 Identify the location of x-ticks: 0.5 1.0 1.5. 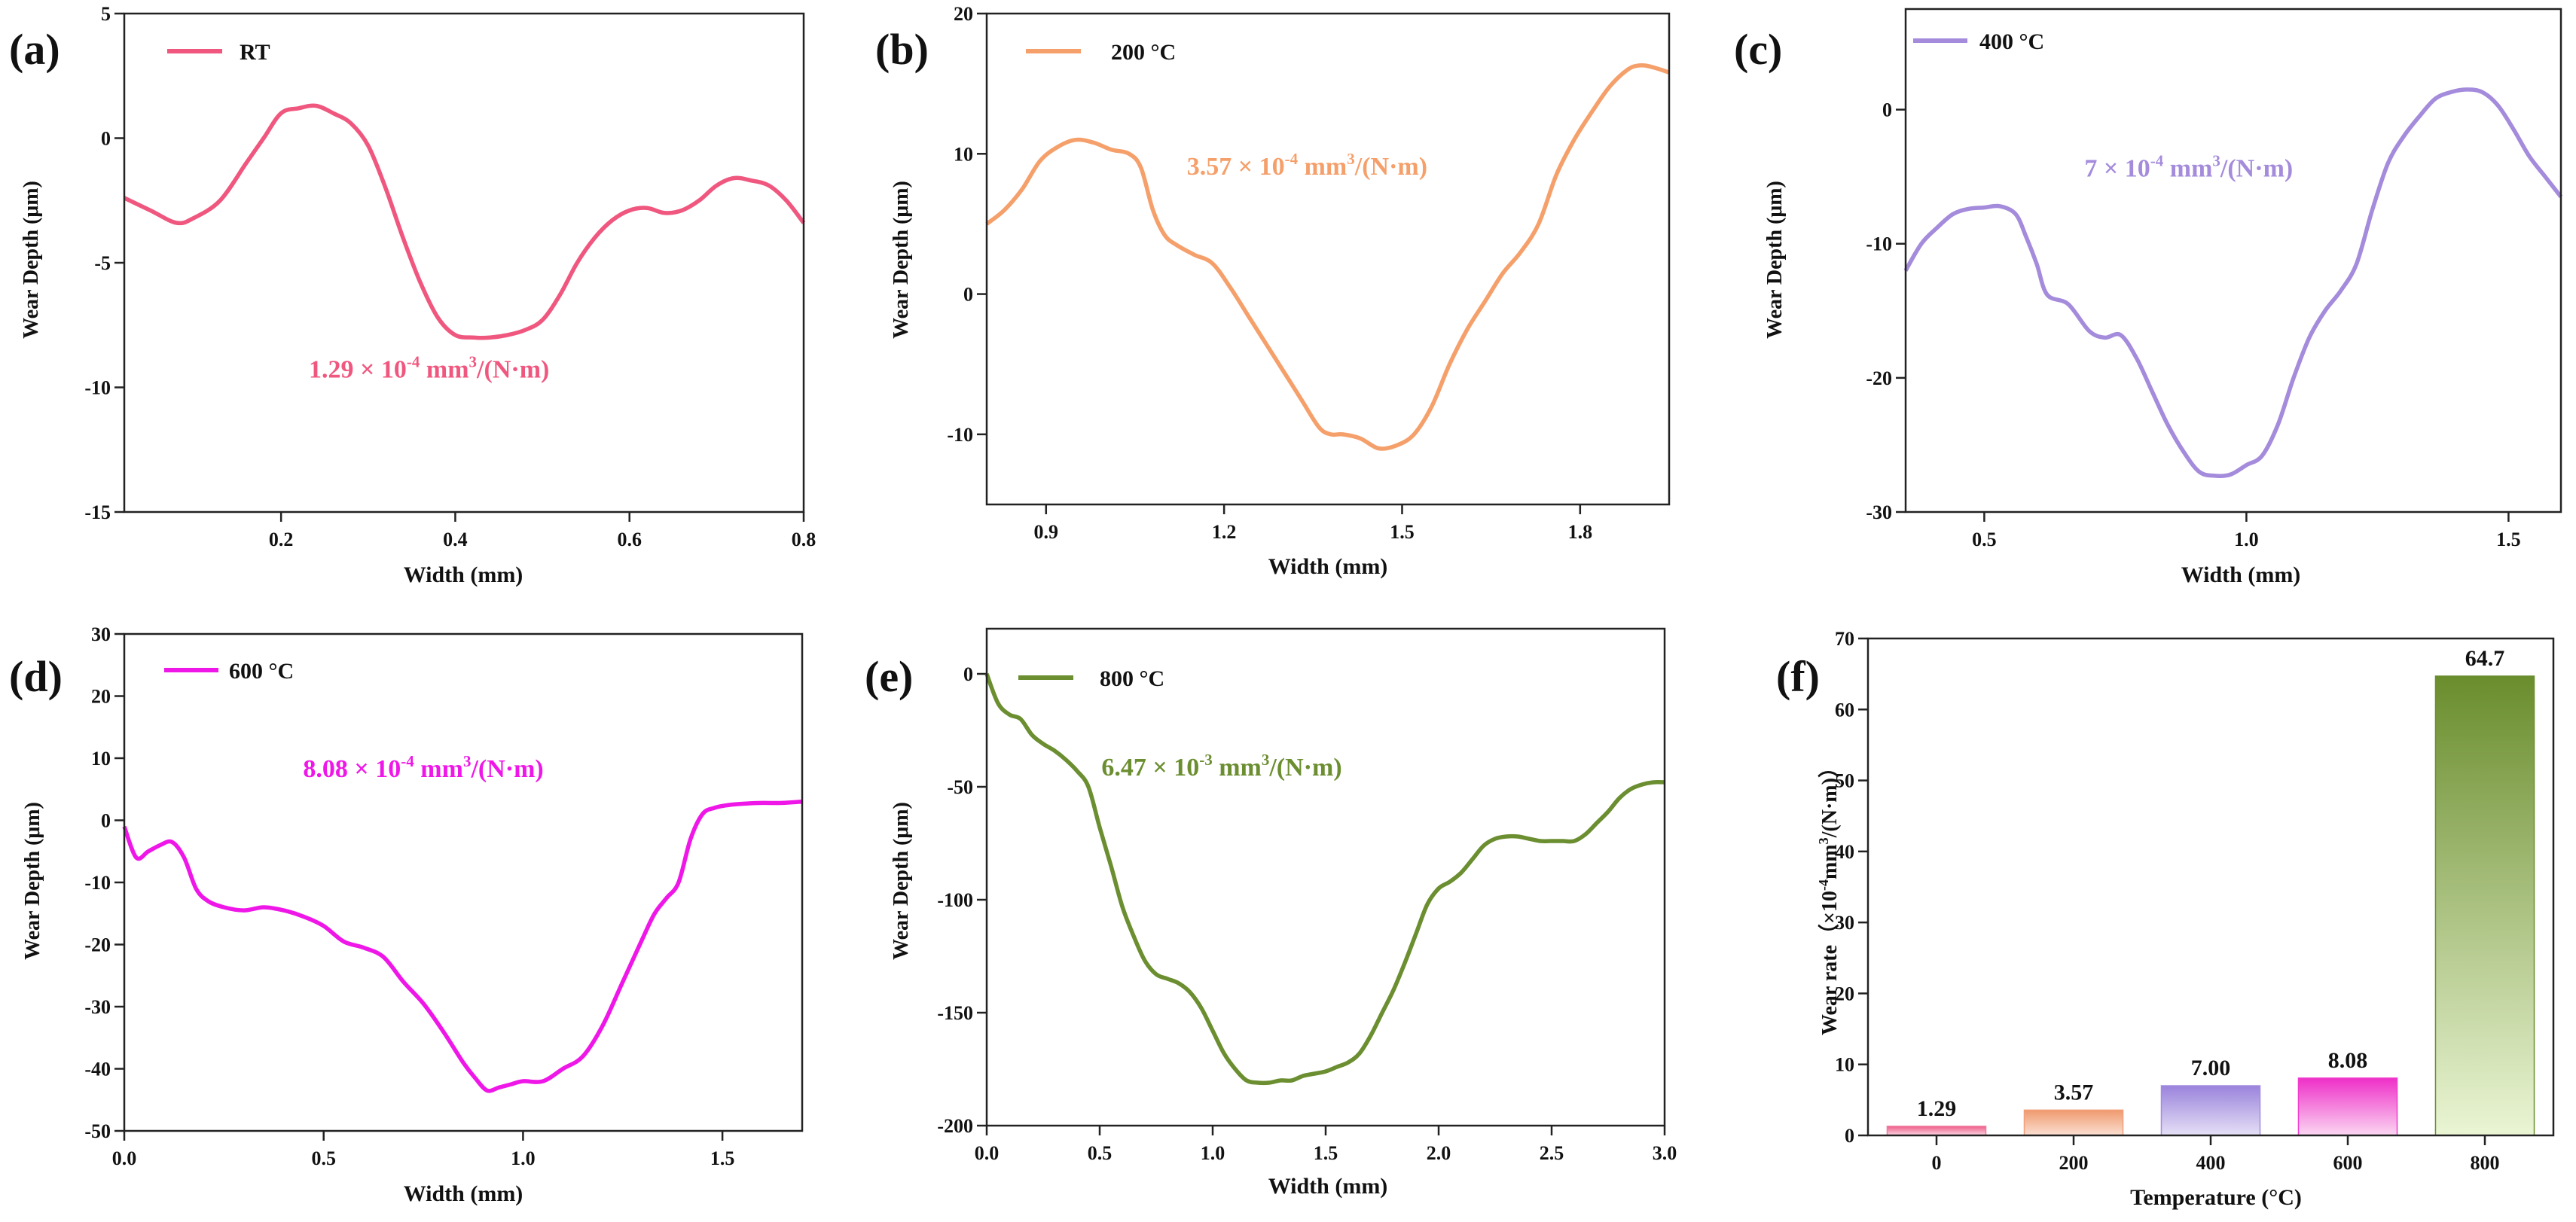
(2246, 531).